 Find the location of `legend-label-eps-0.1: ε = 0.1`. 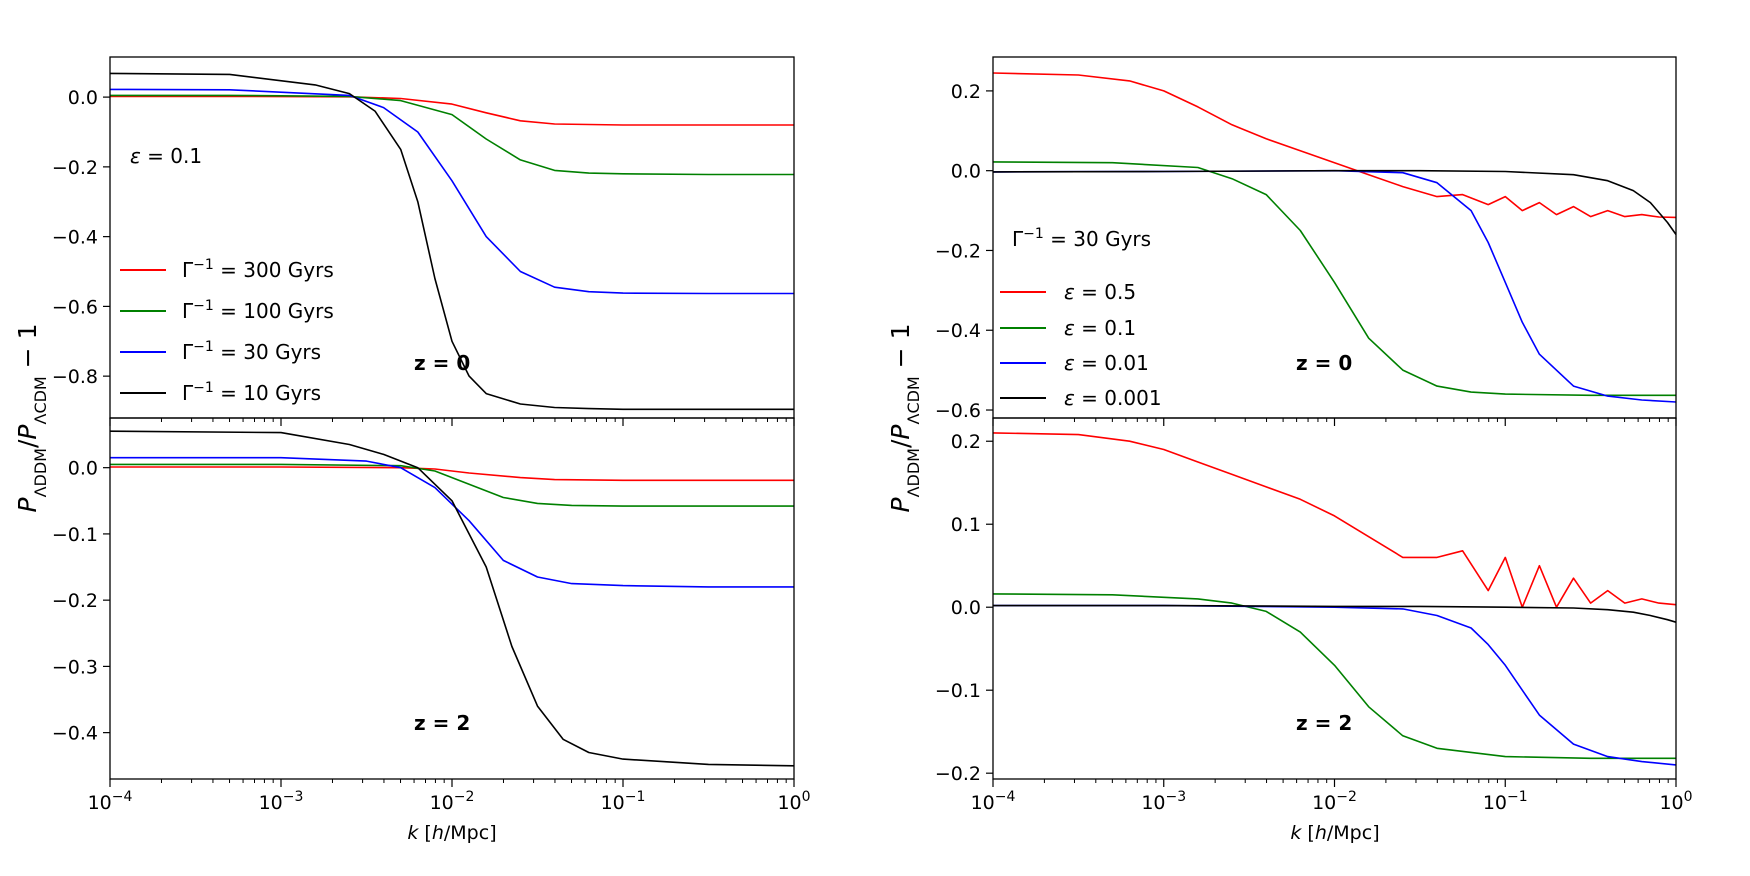

legend-label-eps-0.1: ε = 0.1 is located at coordinates (1100, 328).